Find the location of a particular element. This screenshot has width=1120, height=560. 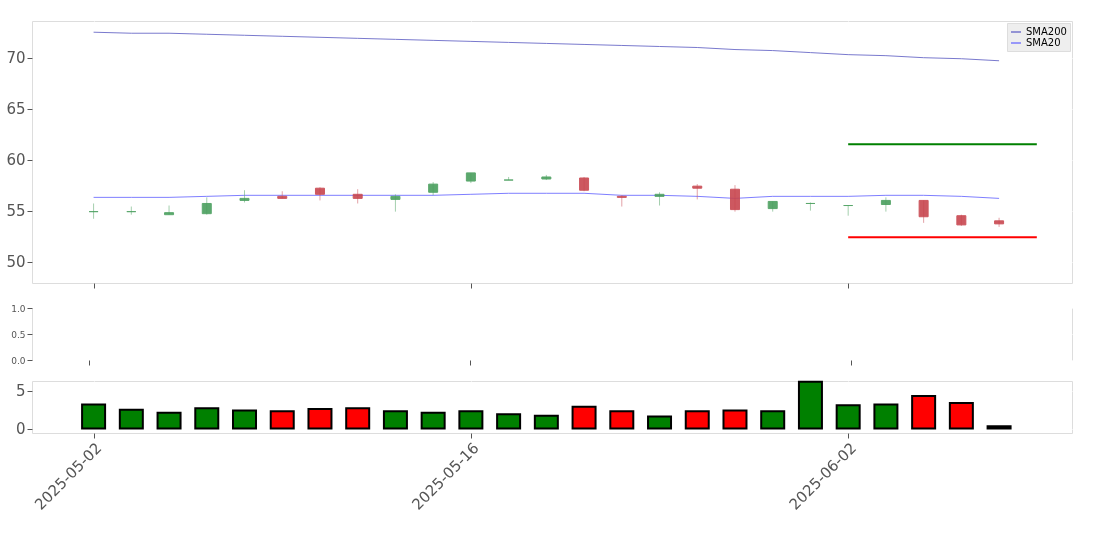

y-tick-label: 1.0 is located at coordinates (18, 308).